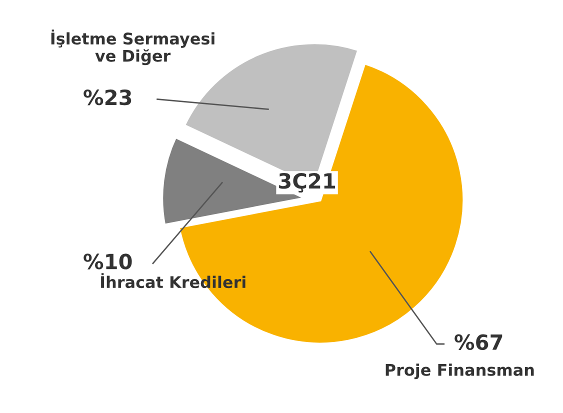  Describe the element at coordinates (478, 342) in the screenshot. I see `data-label: %67` at that location.